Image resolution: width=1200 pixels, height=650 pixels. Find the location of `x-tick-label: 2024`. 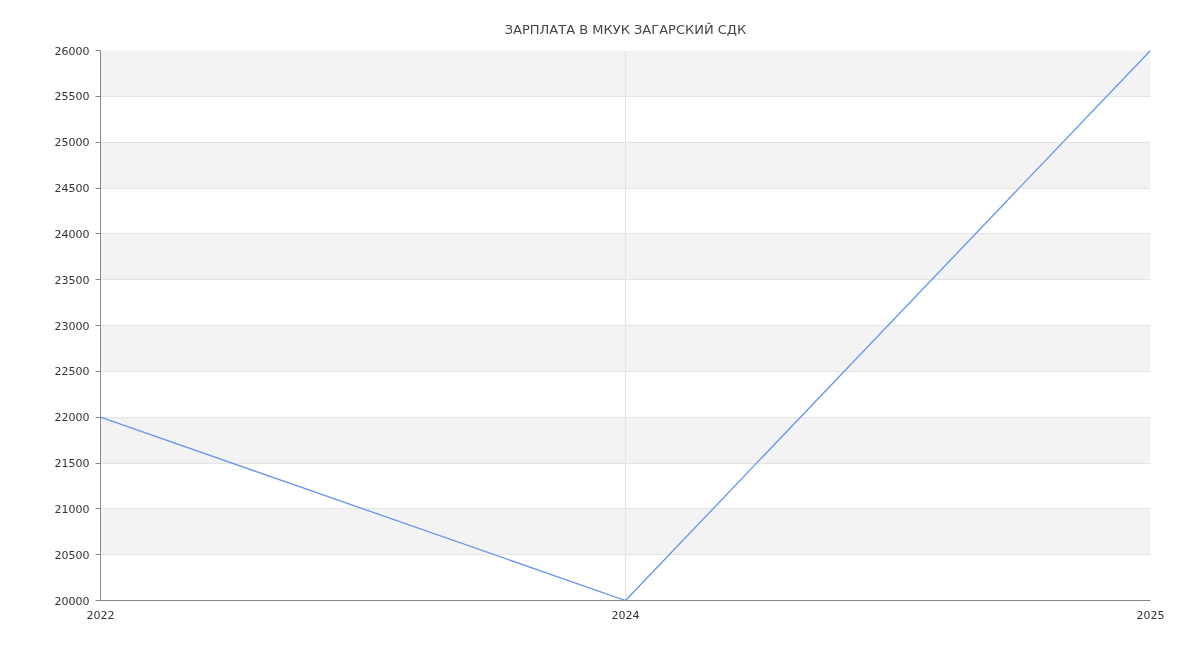

x-tick-label: 2024 is located at coordinates (625, 615).